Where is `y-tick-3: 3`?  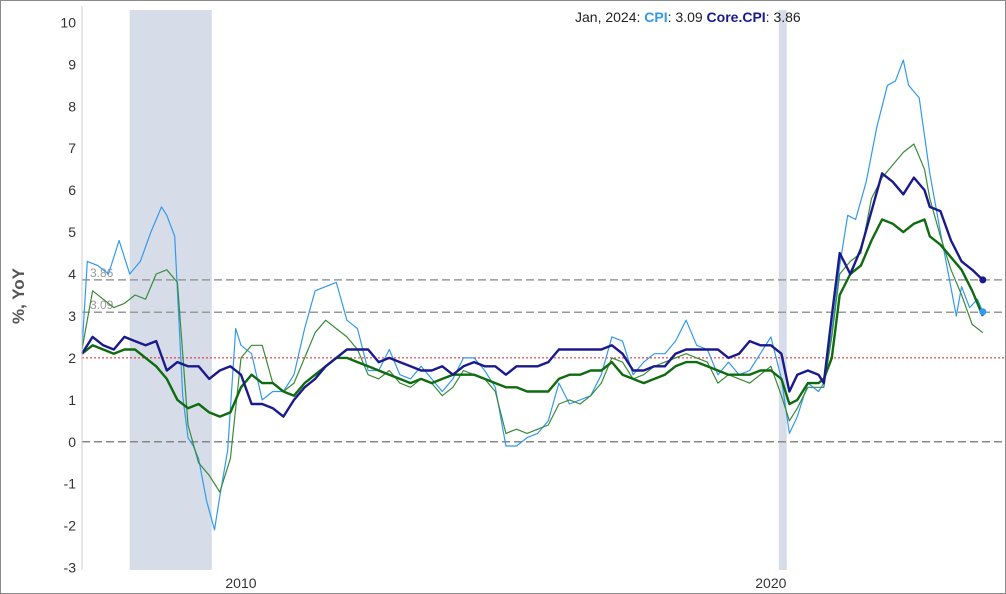
y-tick-3: 3 is located at coordinates (72, 316).